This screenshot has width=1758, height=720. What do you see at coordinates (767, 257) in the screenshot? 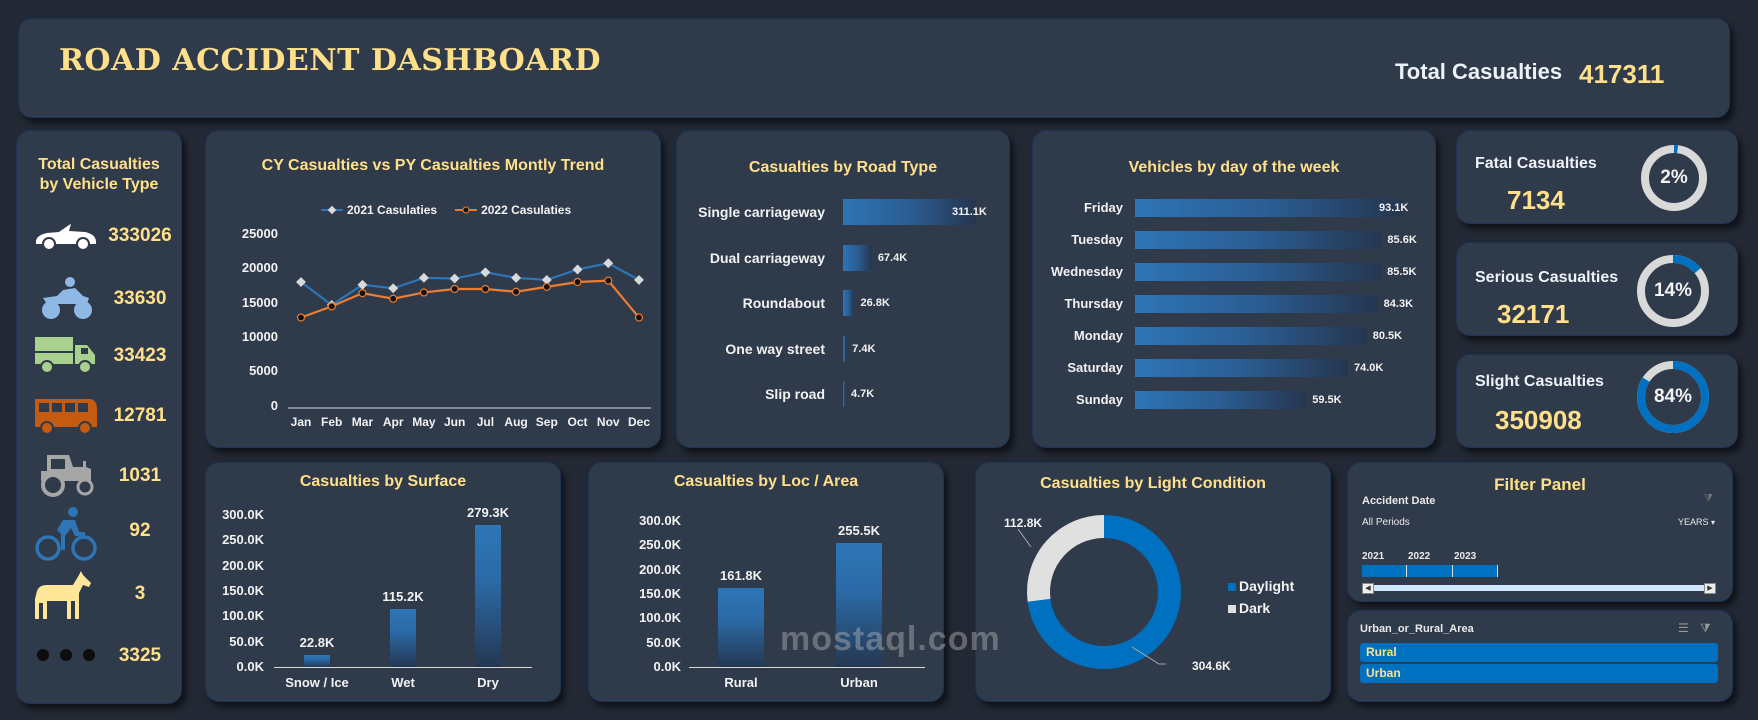
I see `category-label: Dual carriageway` at bounding box center [767, 257].